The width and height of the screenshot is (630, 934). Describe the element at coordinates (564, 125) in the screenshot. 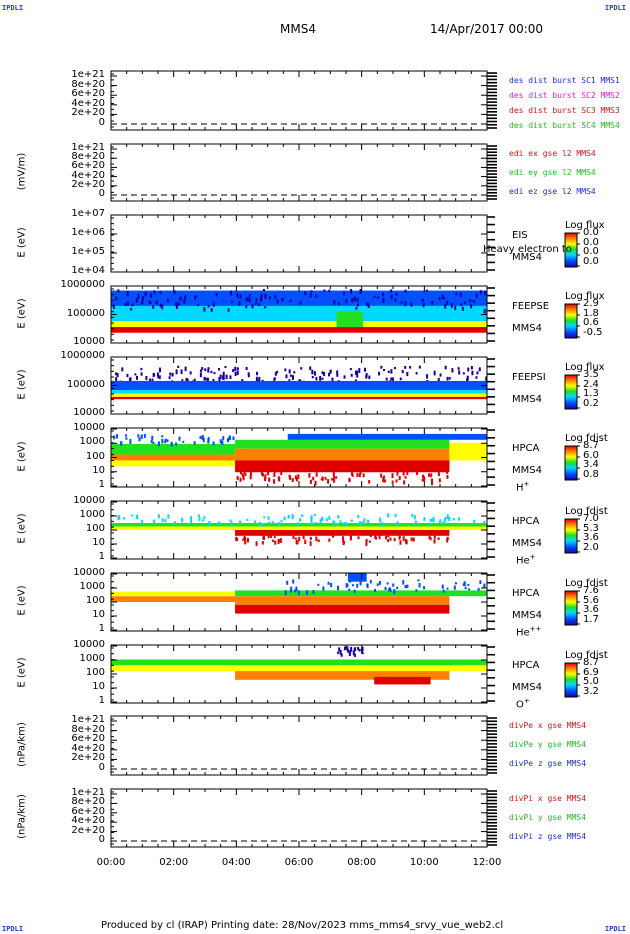

I see `legend-entry: des dist burst SC4 MMS4` at that location.